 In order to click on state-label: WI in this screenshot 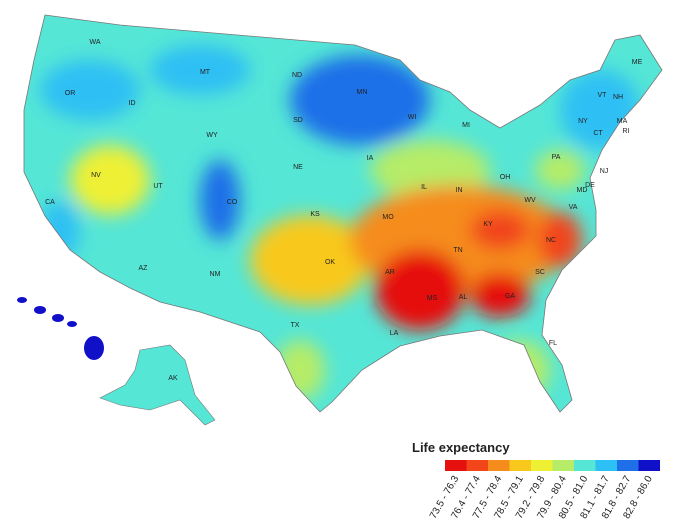, I will do `click(412, 117)`.